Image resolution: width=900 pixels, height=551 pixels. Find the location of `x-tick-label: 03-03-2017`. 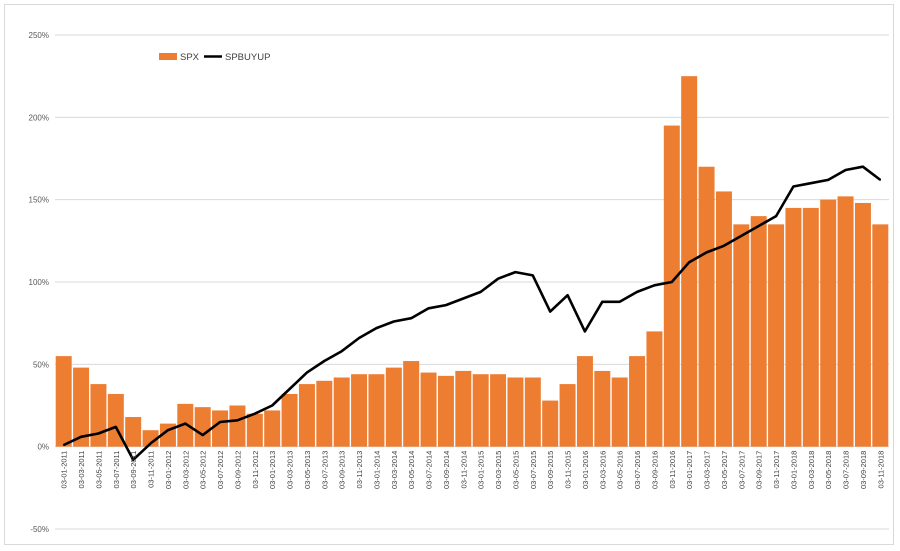

x-tick-label: 03-03-2017 is located at coordinates (707, 470).